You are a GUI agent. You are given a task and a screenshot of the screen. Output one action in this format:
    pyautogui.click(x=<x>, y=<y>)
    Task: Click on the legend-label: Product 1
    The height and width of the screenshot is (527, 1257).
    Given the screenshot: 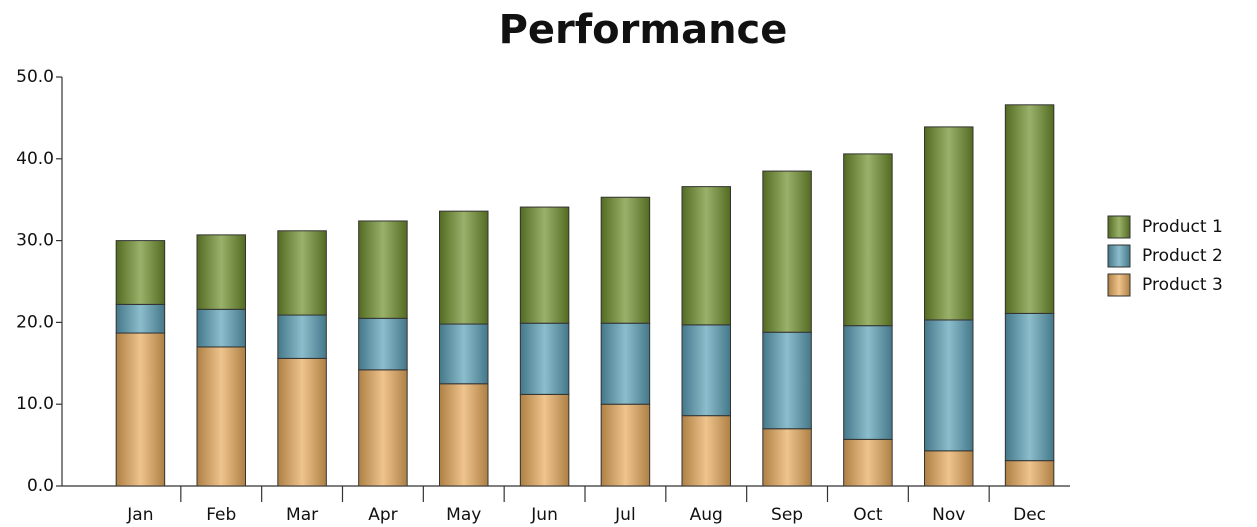 What is the action you would take?
    pyautogui.click(x=1182, y=227)
    